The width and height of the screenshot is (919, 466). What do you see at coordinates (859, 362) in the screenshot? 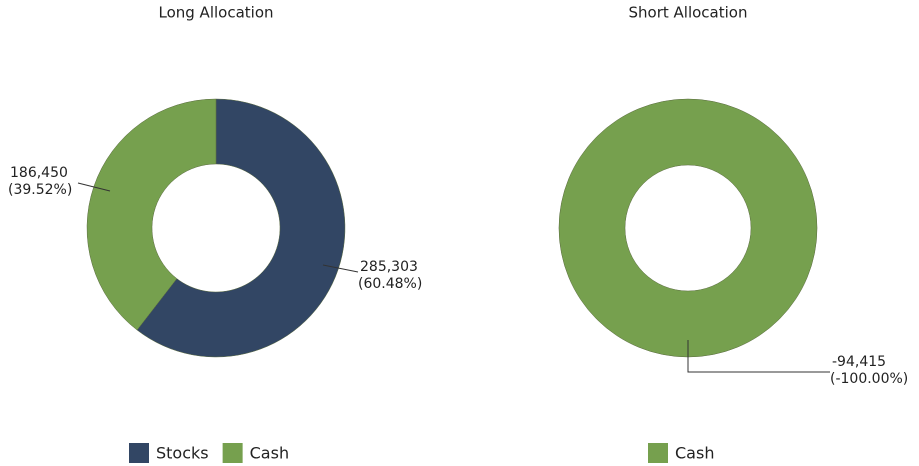
I see `value-label: -94,415` at bounding box center [859, 362].